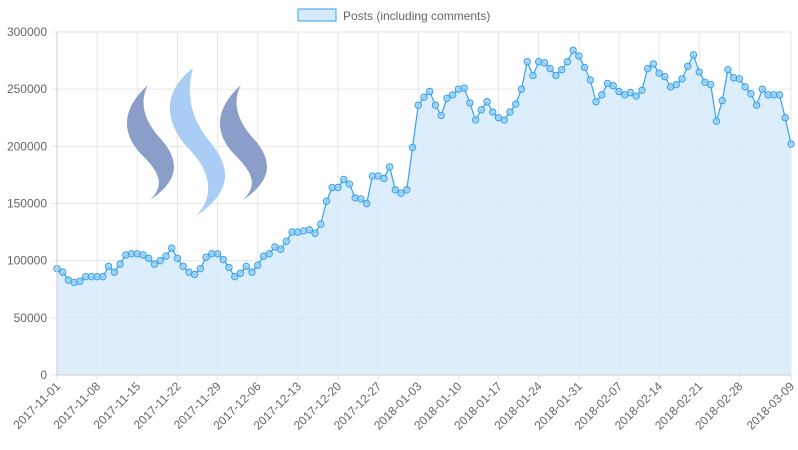 The width and height of the screenshot is (798, 450). I want to click on legend-label: Posts (including comments), so click(416, 16).